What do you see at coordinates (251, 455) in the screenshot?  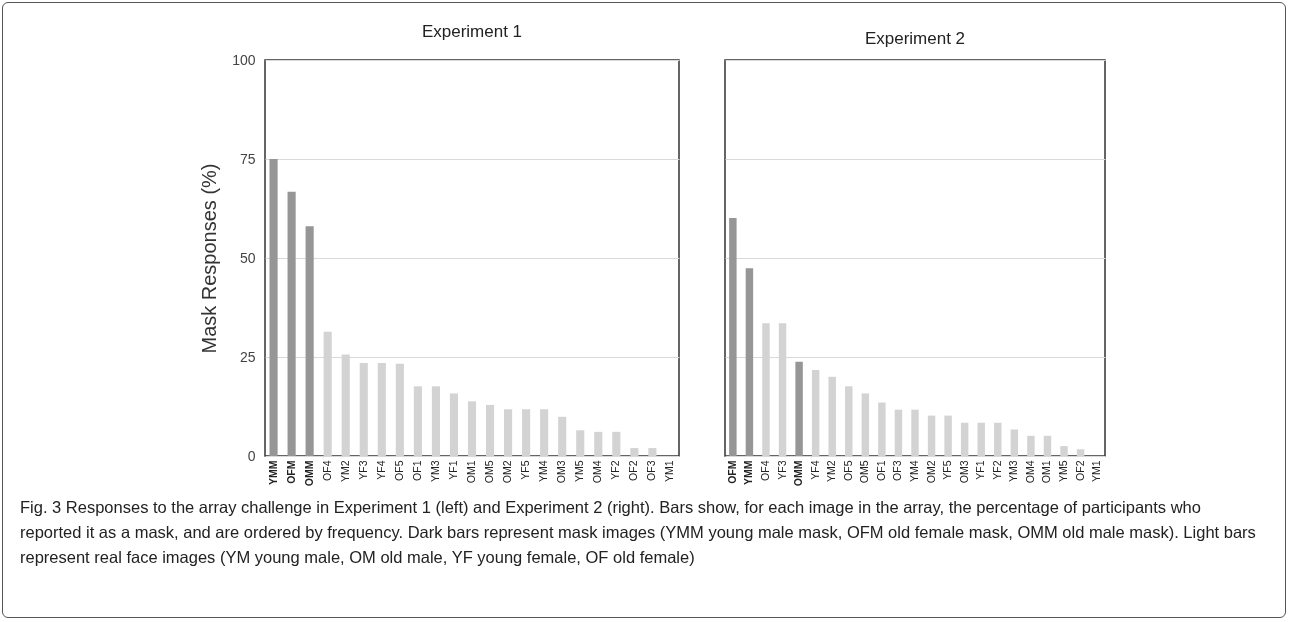 I see `y-tick-label: 0` at bounding box center [251, 455].